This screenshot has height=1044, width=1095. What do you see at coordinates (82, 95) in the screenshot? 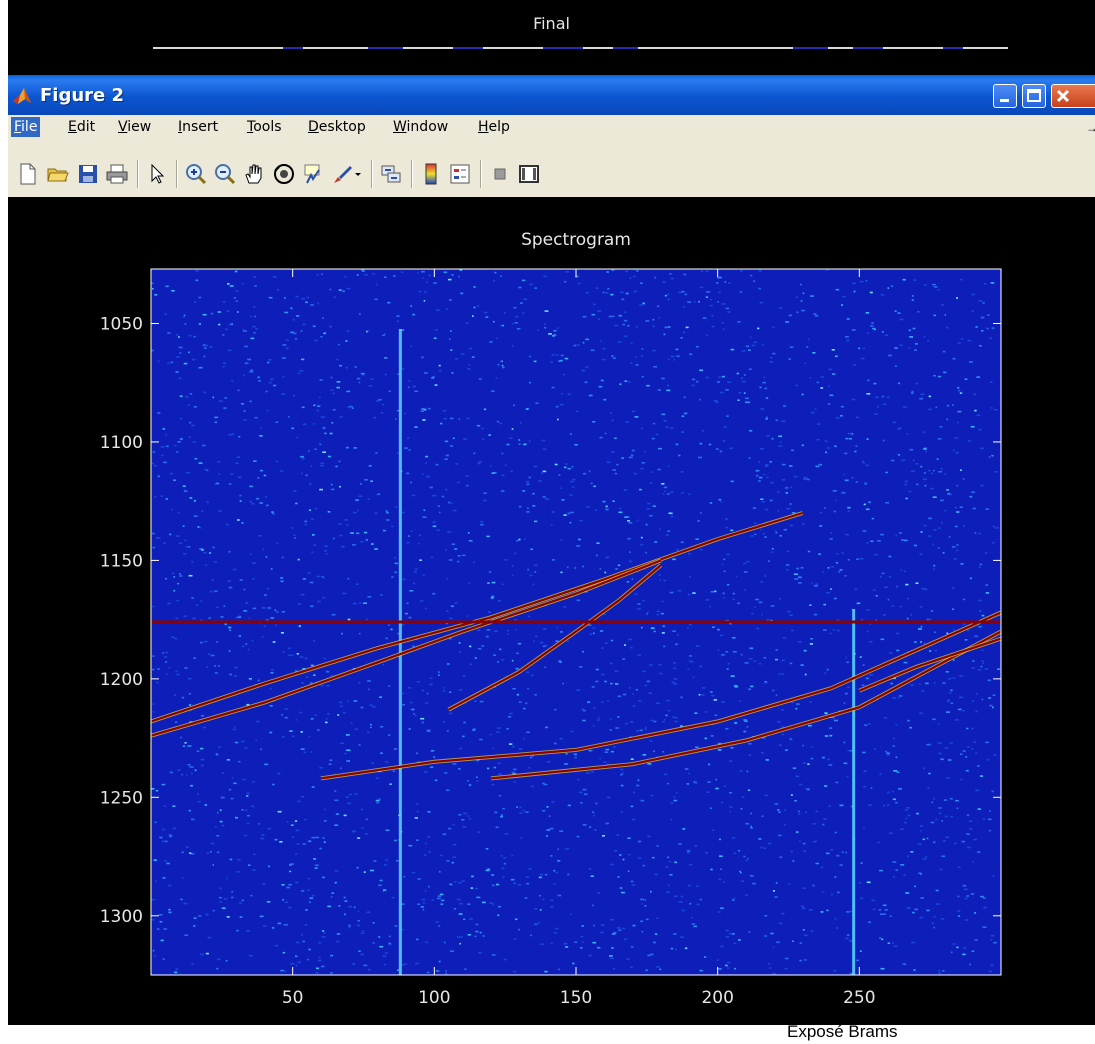
I see `window-title: Figure 2` at bounding box center [82, 95].